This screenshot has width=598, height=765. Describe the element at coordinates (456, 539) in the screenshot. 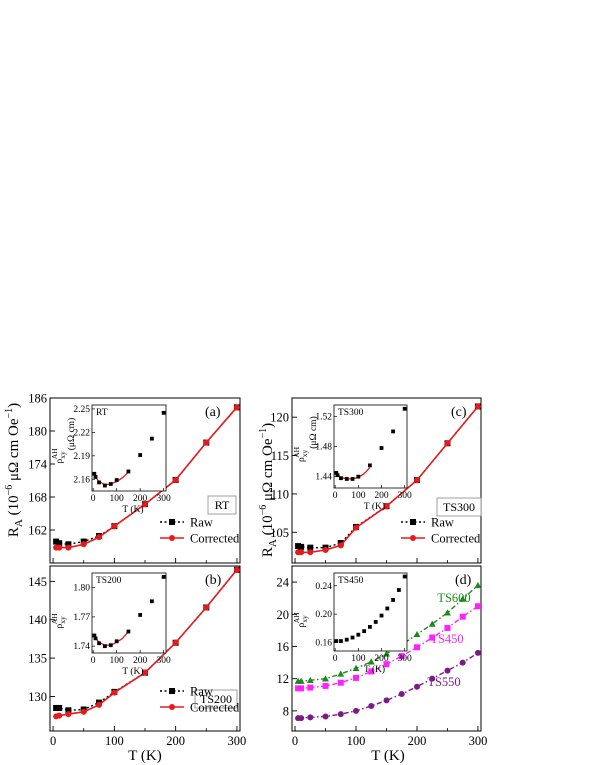

I see `legend-label-corrected: Corrected` at that location.